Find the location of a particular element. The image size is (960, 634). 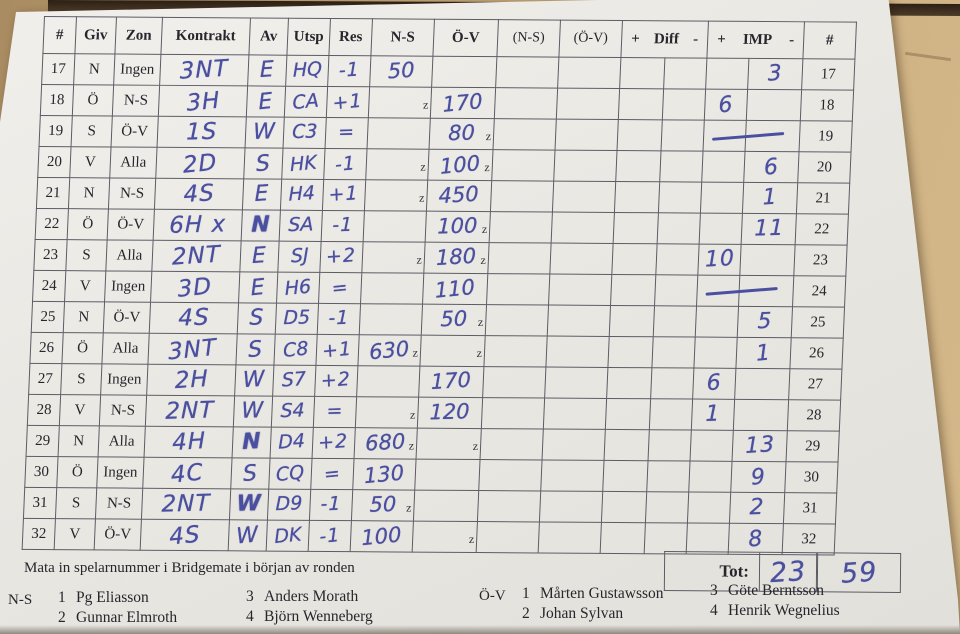

player-name: Anders Morath is located at coordinates (311, 596).